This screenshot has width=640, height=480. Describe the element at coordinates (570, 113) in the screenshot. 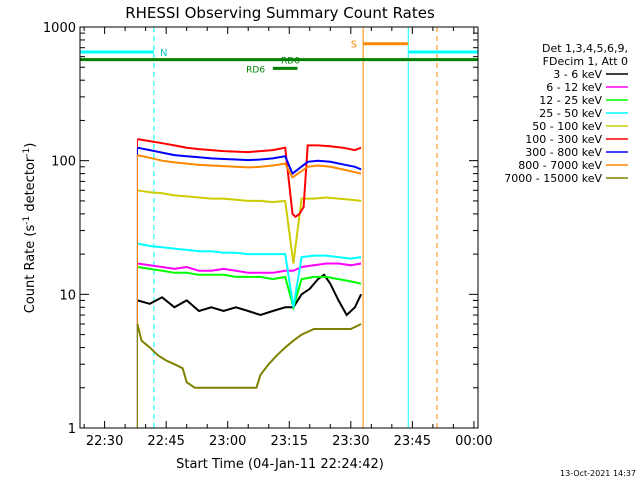

I see `legend-label-3: 25 - 50 keV` at that location.